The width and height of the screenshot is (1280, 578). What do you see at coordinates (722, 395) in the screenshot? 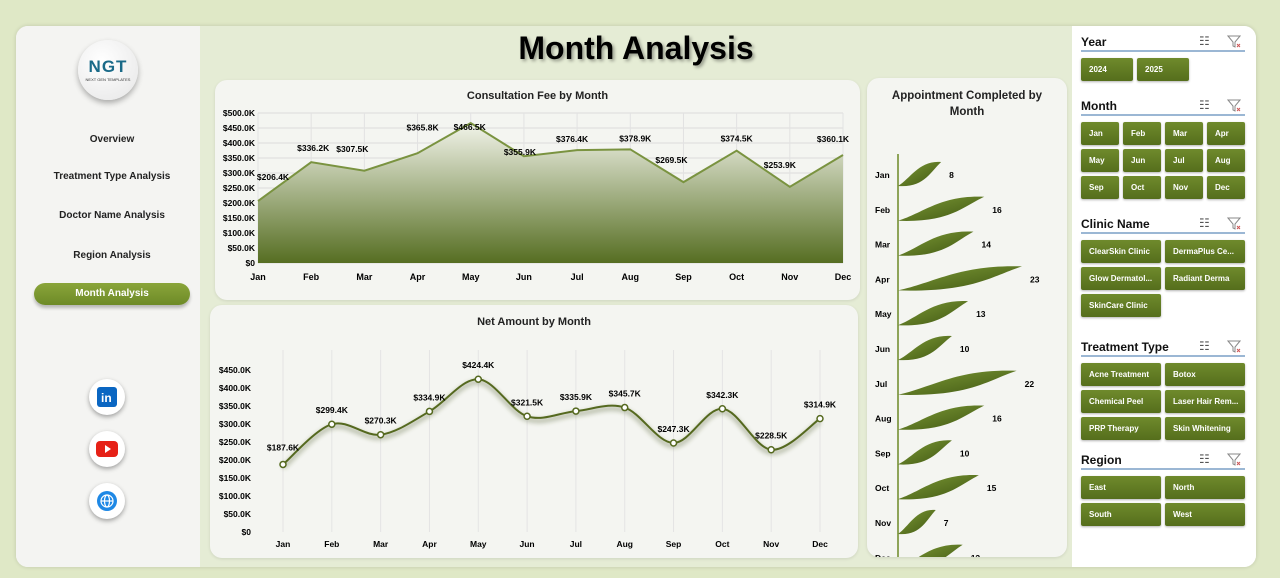
I see `data-label: $342.3K` at bounding box center [722, 395].